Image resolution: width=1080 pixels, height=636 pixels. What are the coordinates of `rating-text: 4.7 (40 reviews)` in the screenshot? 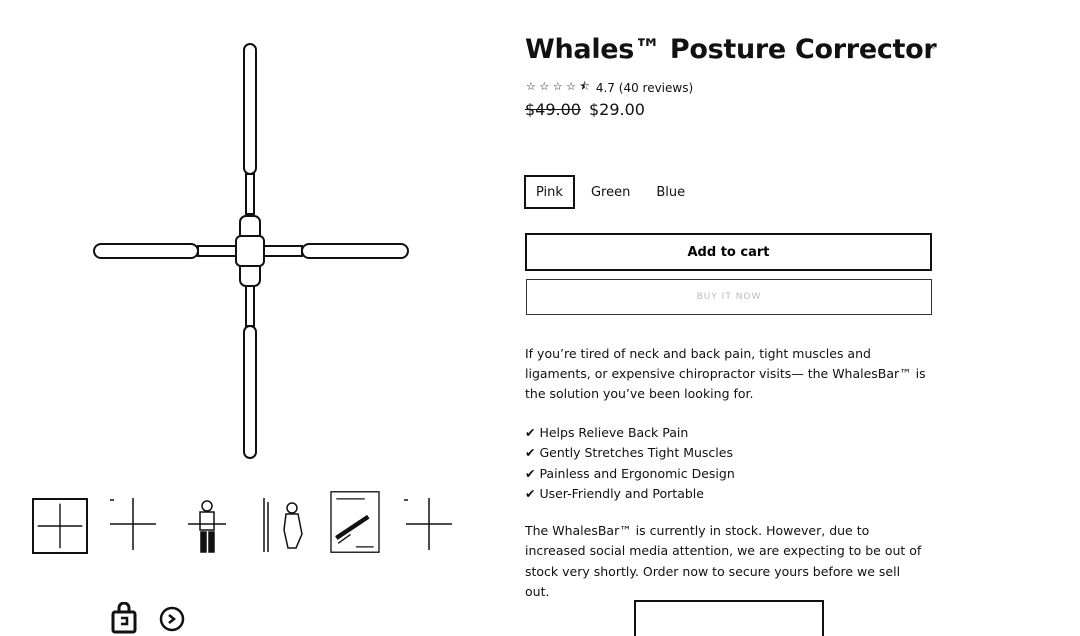 It's located at (644, 87).